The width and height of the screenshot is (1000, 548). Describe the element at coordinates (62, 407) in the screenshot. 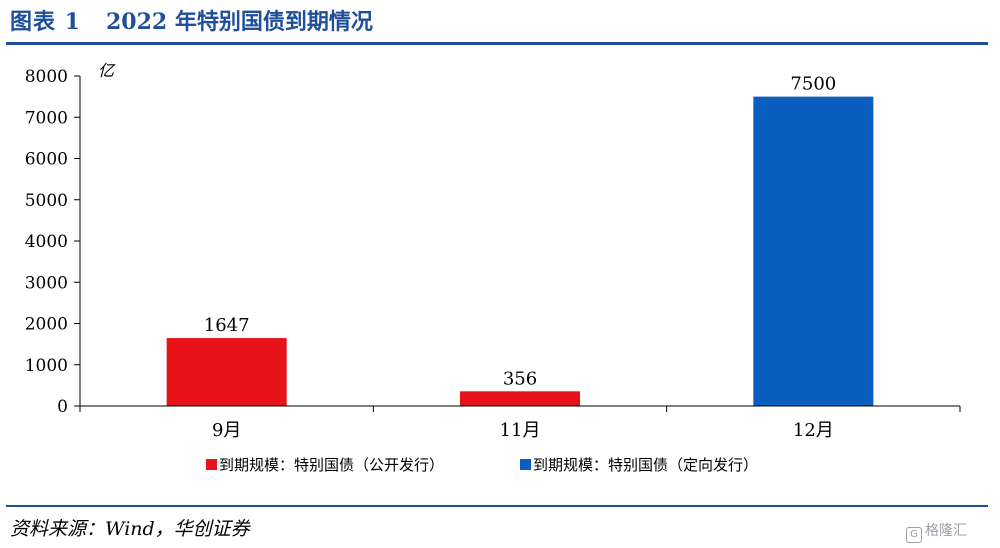

I see `y-tick-label: 0` at that location.